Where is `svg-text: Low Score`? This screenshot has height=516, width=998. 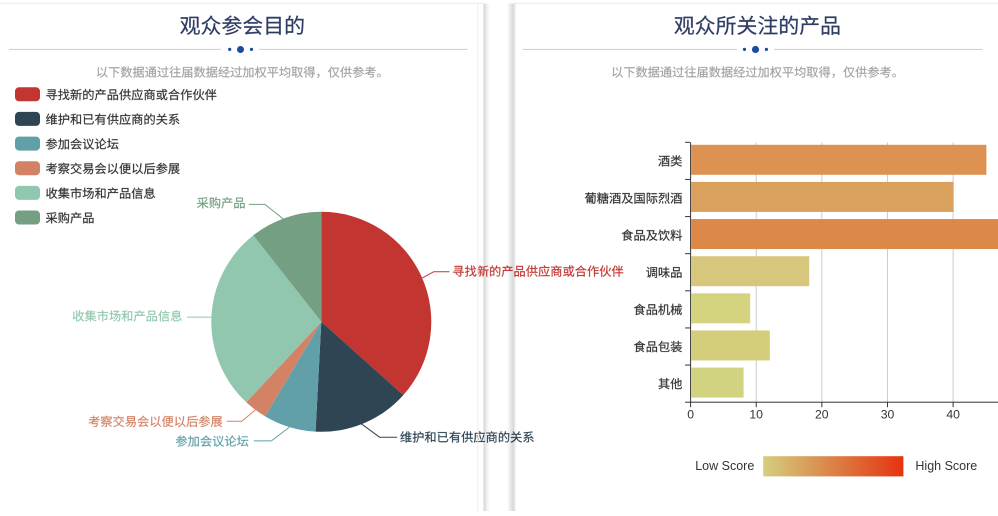
svg-text: Low Score is located at coordinates (724, 466).